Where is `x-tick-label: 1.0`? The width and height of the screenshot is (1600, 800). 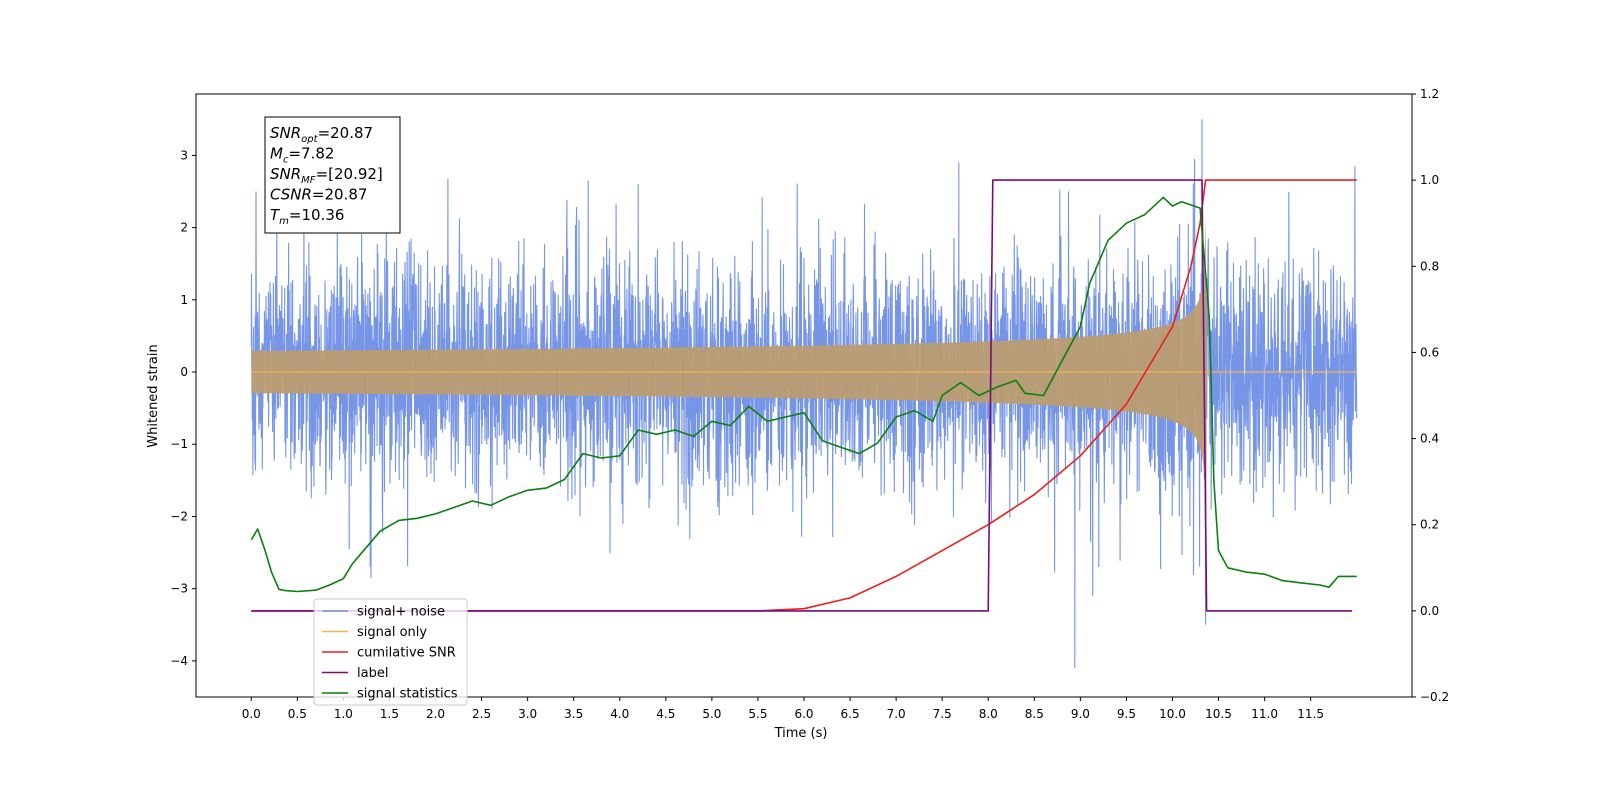
x-tick-label: 1.0 is located at coordinates (343, 714).